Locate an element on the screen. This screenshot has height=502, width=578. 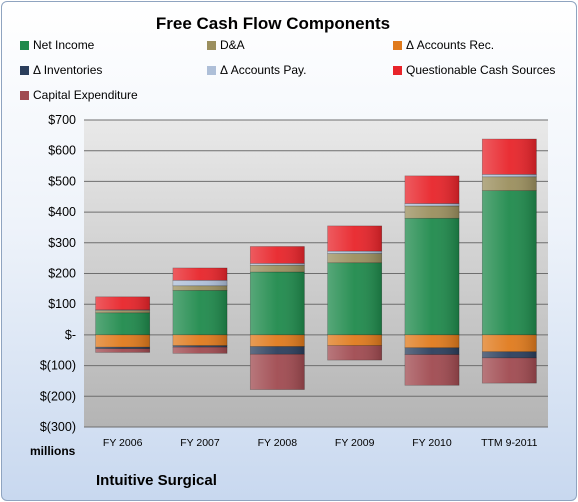
legend-label-capex: Capital Expenditure is located at coordinates (85, 95).